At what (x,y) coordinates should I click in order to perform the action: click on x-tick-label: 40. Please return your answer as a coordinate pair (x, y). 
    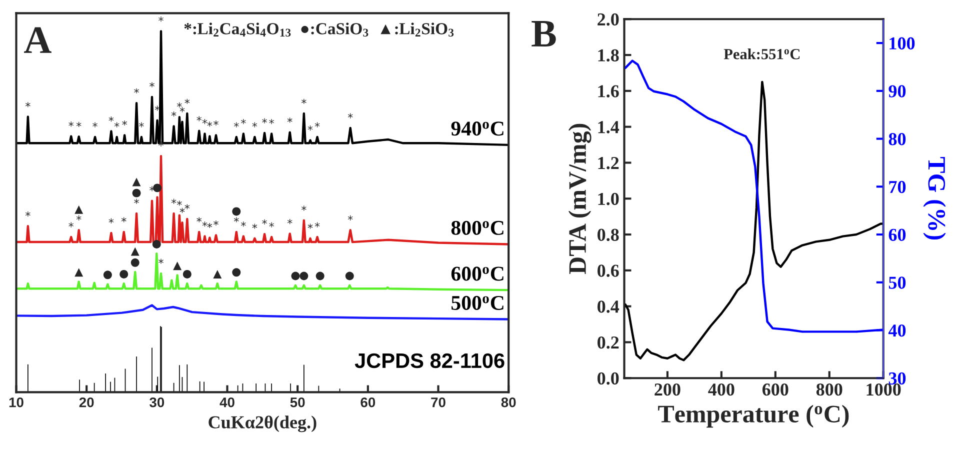
    Looking at the image, I should click on (227, 402).